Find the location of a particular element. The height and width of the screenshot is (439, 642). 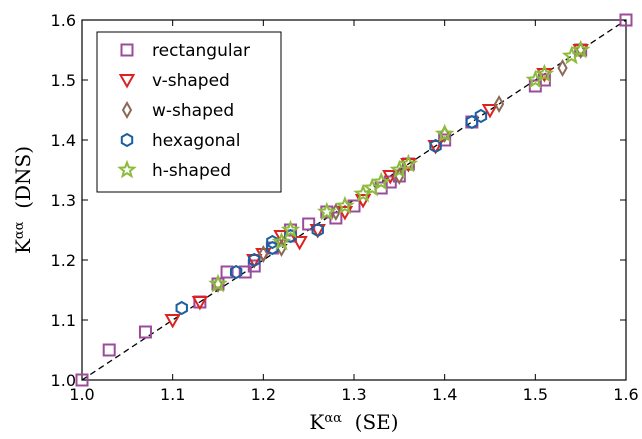

h-shaped-legend-marker is located at coordinates (127, 169).